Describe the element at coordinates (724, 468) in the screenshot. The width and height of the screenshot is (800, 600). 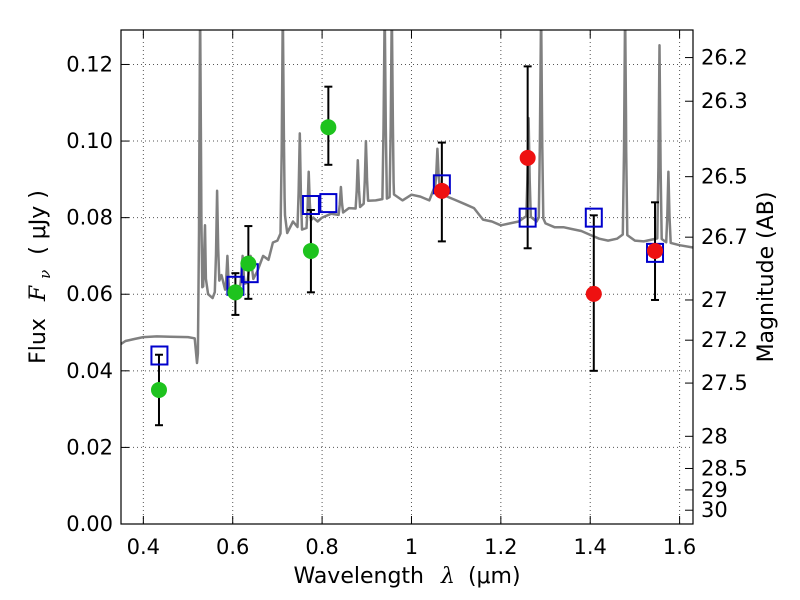
I see `magnitude-tick-label: 28.5` at that location.